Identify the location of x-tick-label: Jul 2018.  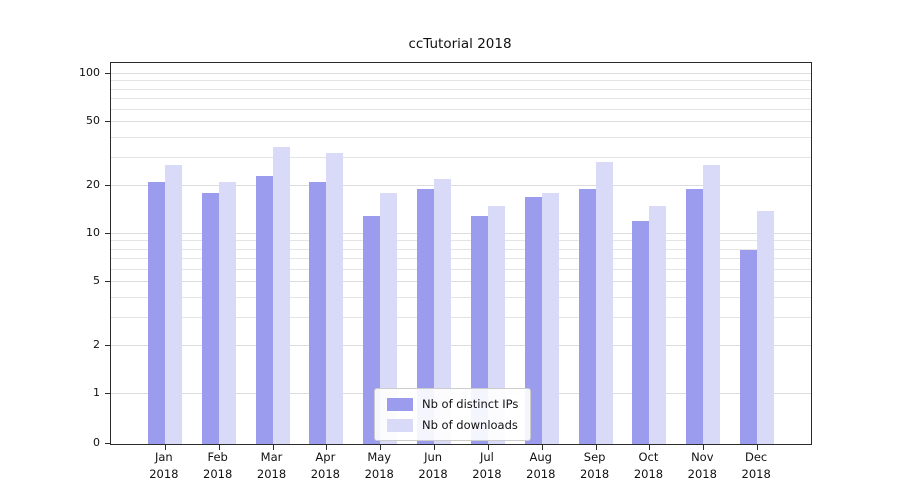
(487, 465).